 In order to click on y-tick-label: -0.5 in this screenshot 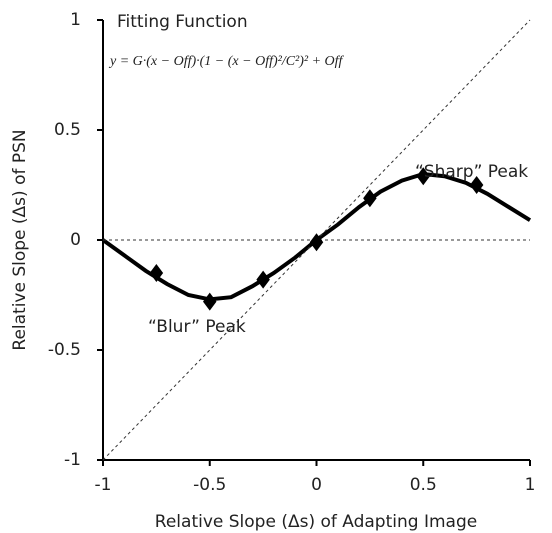, I will do `click(64, 350)`.